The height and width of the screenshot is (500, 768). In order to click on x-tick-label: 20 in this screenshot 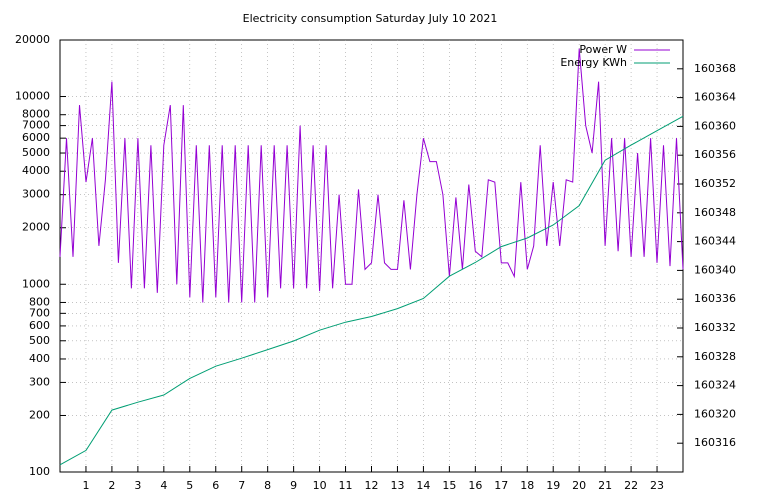, I will do `click(579, 485)`.